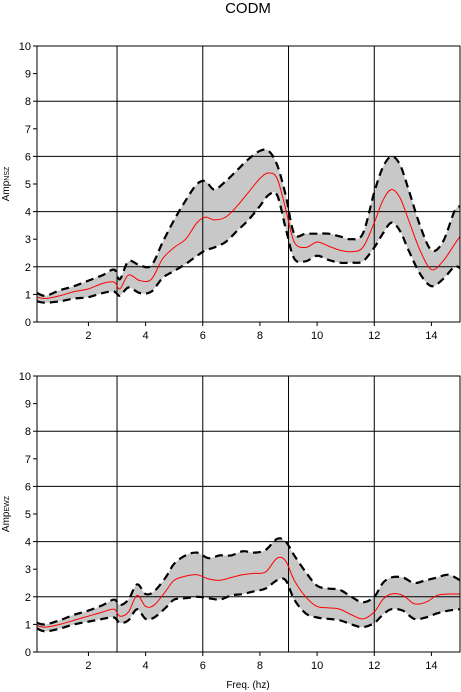 Image resolution: width=461 pixels, height=692 pixels. What do you see at coordinates (248, 605) in the screenshot?
I see `lower-bound-line` at bounding box center [248, 605].